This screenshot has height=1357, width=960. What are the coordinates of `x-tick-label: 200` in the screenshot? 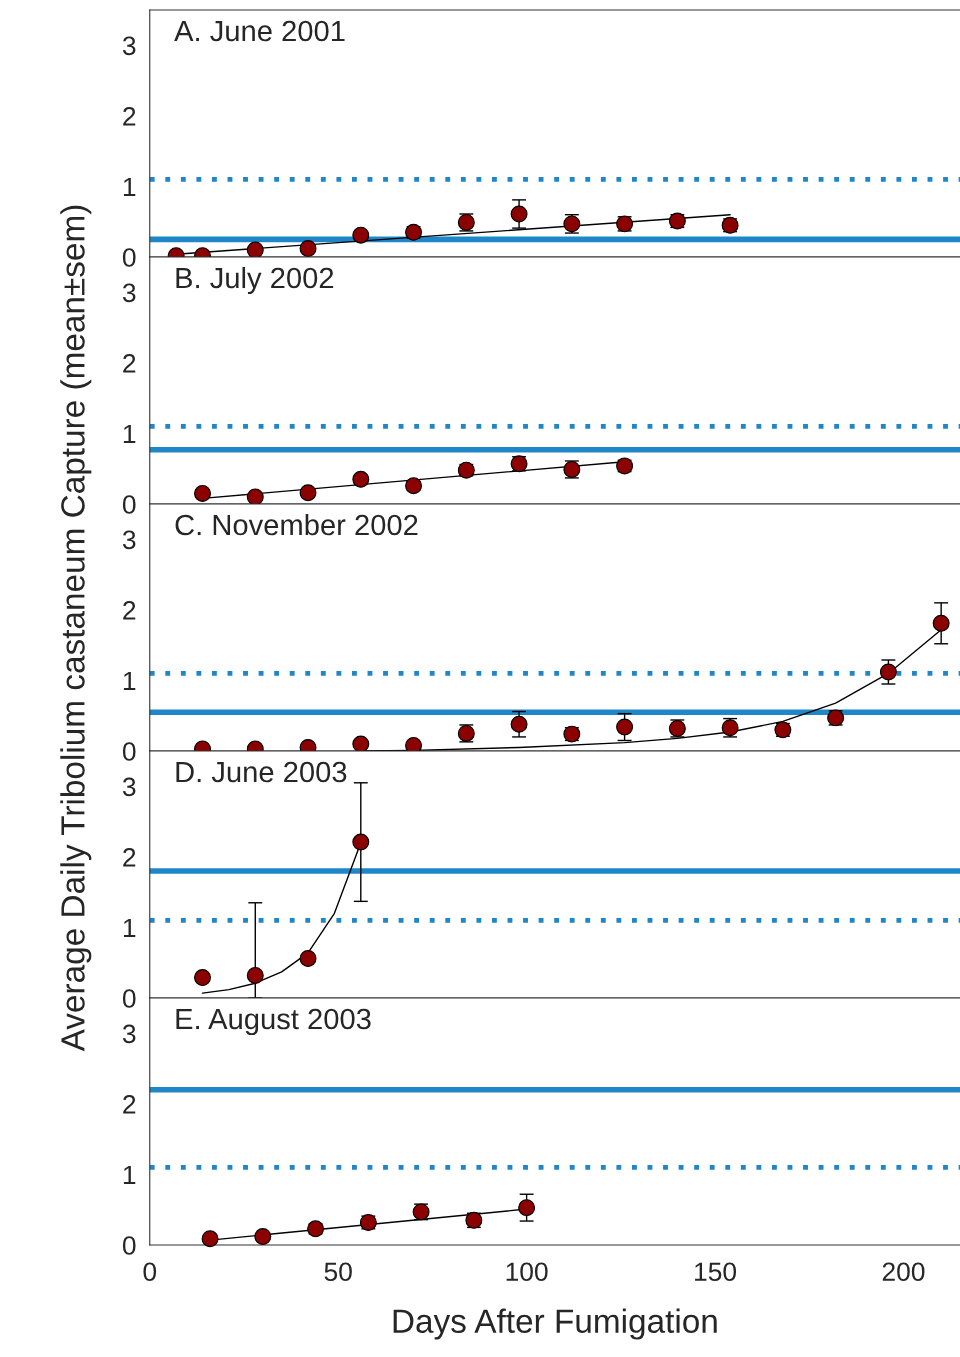 It's located at (903, 1272).